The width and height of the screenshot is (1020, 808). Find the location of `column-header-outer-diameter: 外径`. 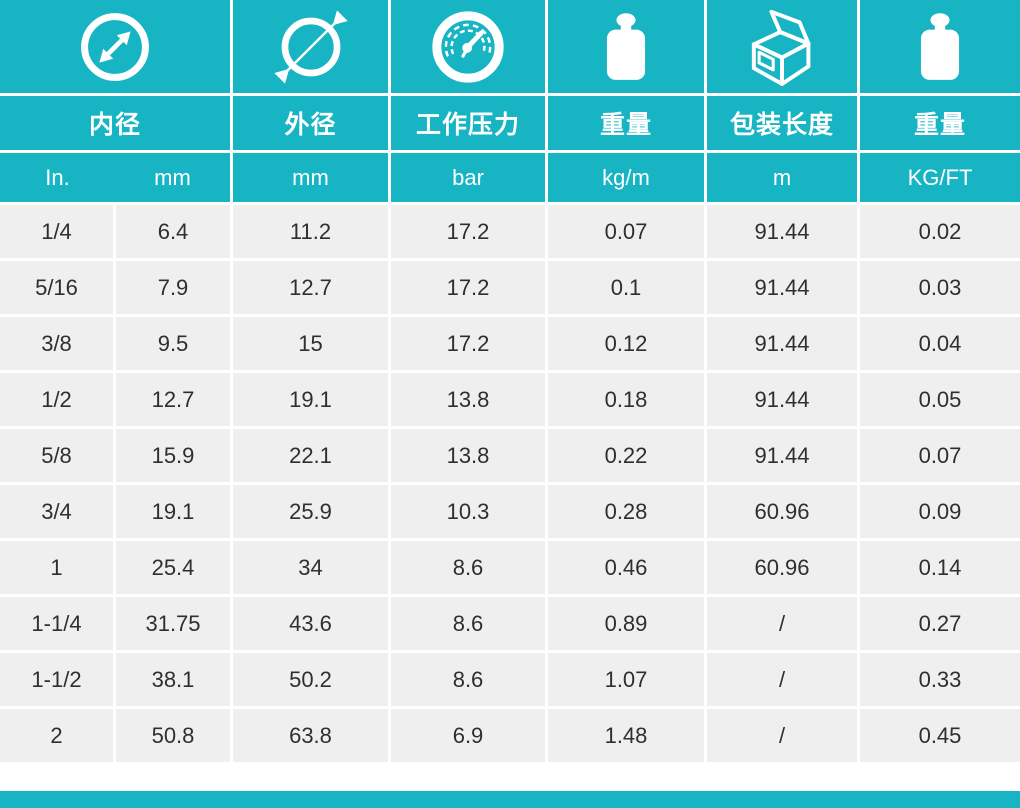

column-header-outer-diameter: 外径 is located at coordinates (310, 123).